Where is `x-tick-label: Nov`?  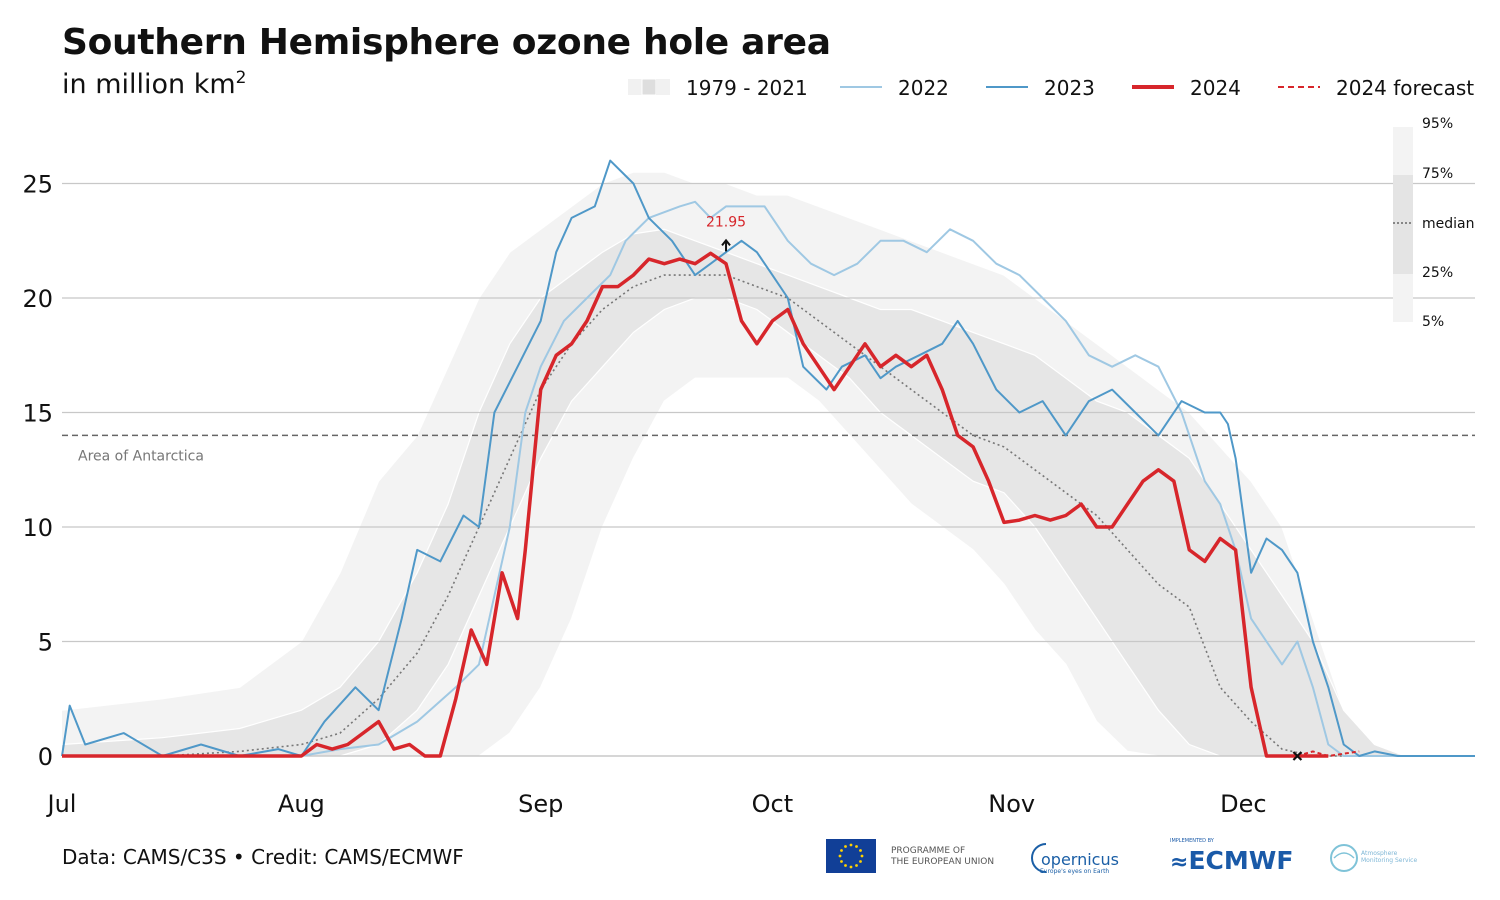
x-tick-label: Nov is located at coordinates (1011, 804).